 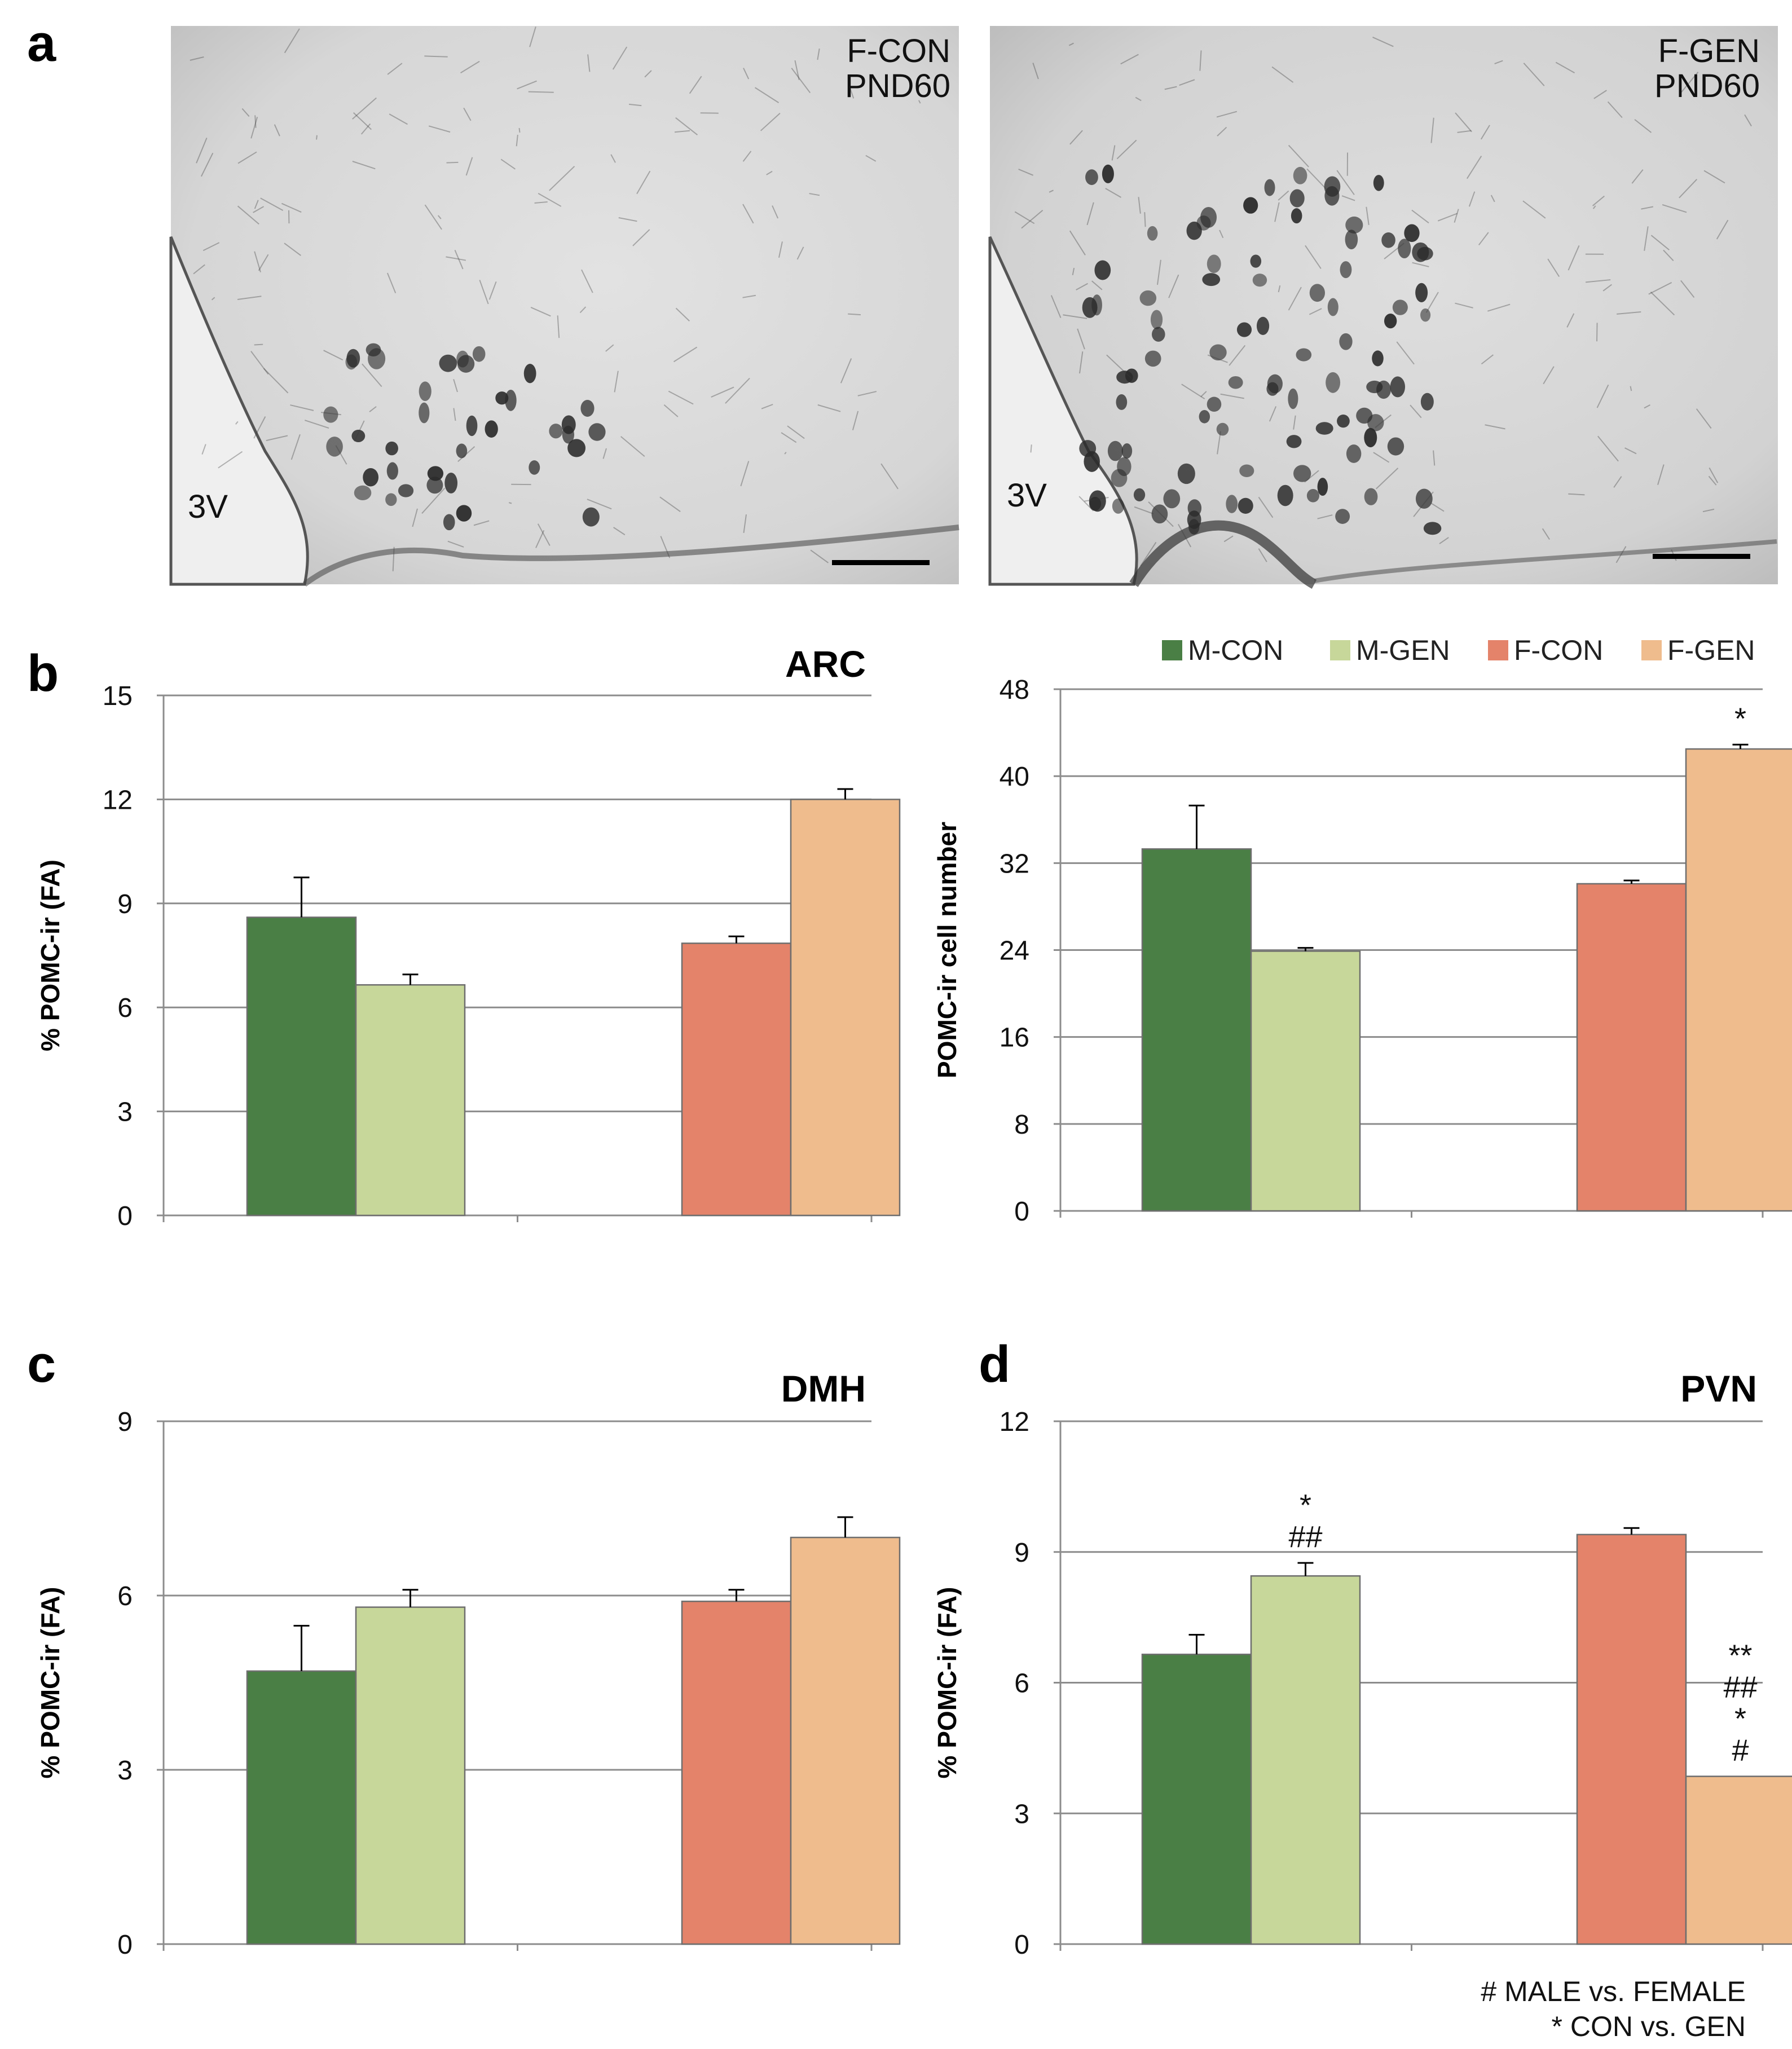 What do you see at coordinates (118, 696) in the screenshot?
I see `y-tick-label-5: 15` at bounding box center [118, 696].